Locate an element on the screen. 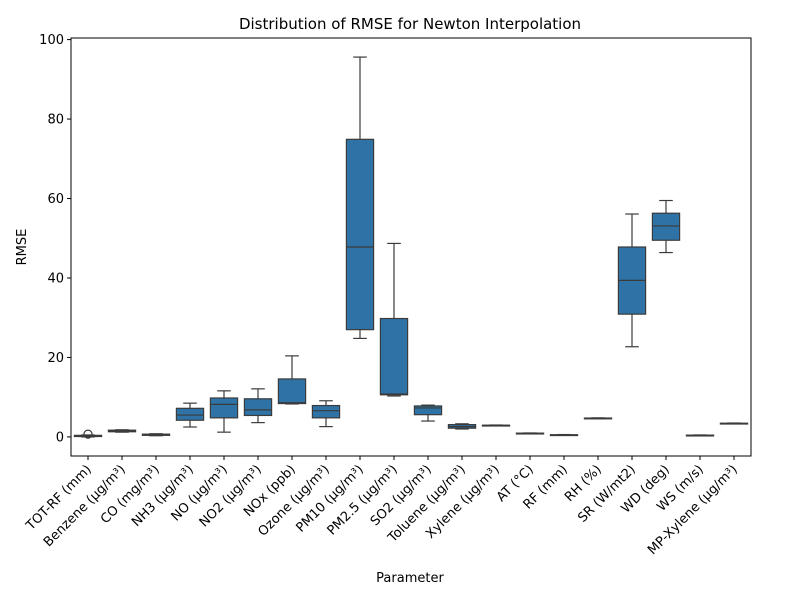  y-tick-label: 20 is located at coordinates (55, 358).